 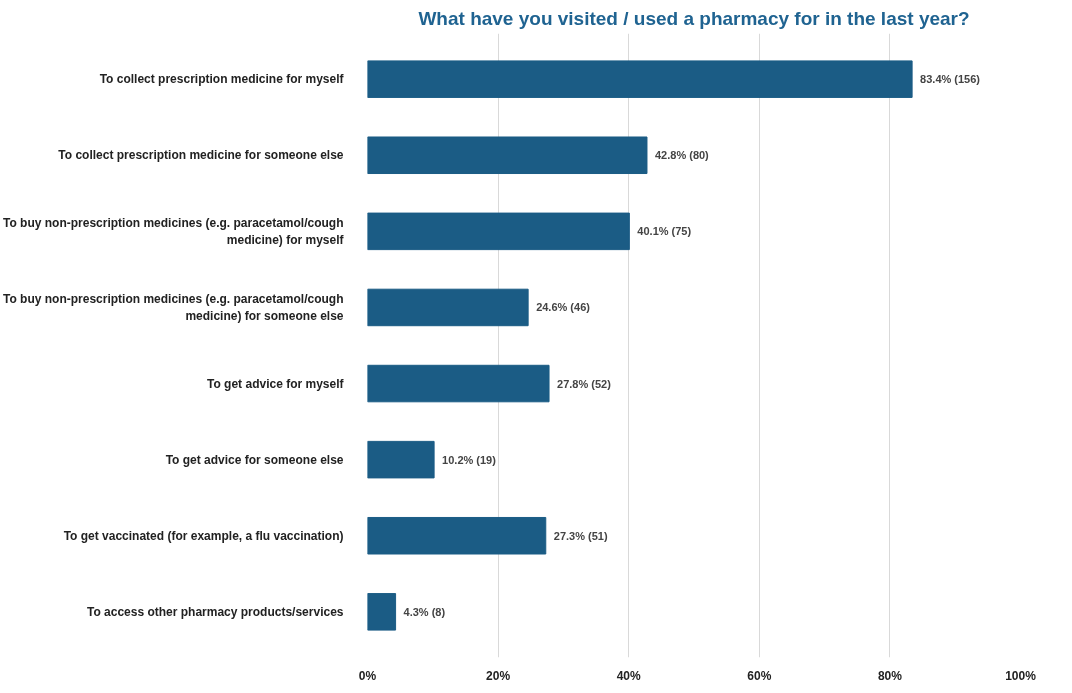 What do you see at coordinates (222, 79) in the screenshot?
I see `y-tick-label: To collect prescription medicine for myself` at bounding box center [222, 79].